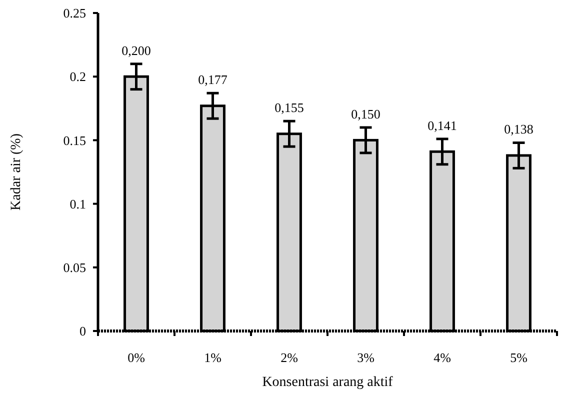 The image size is (561, 402). Describe the element at coordinates (83, 331) in the screenshot. I see `y-tick-label: 0` at that location.